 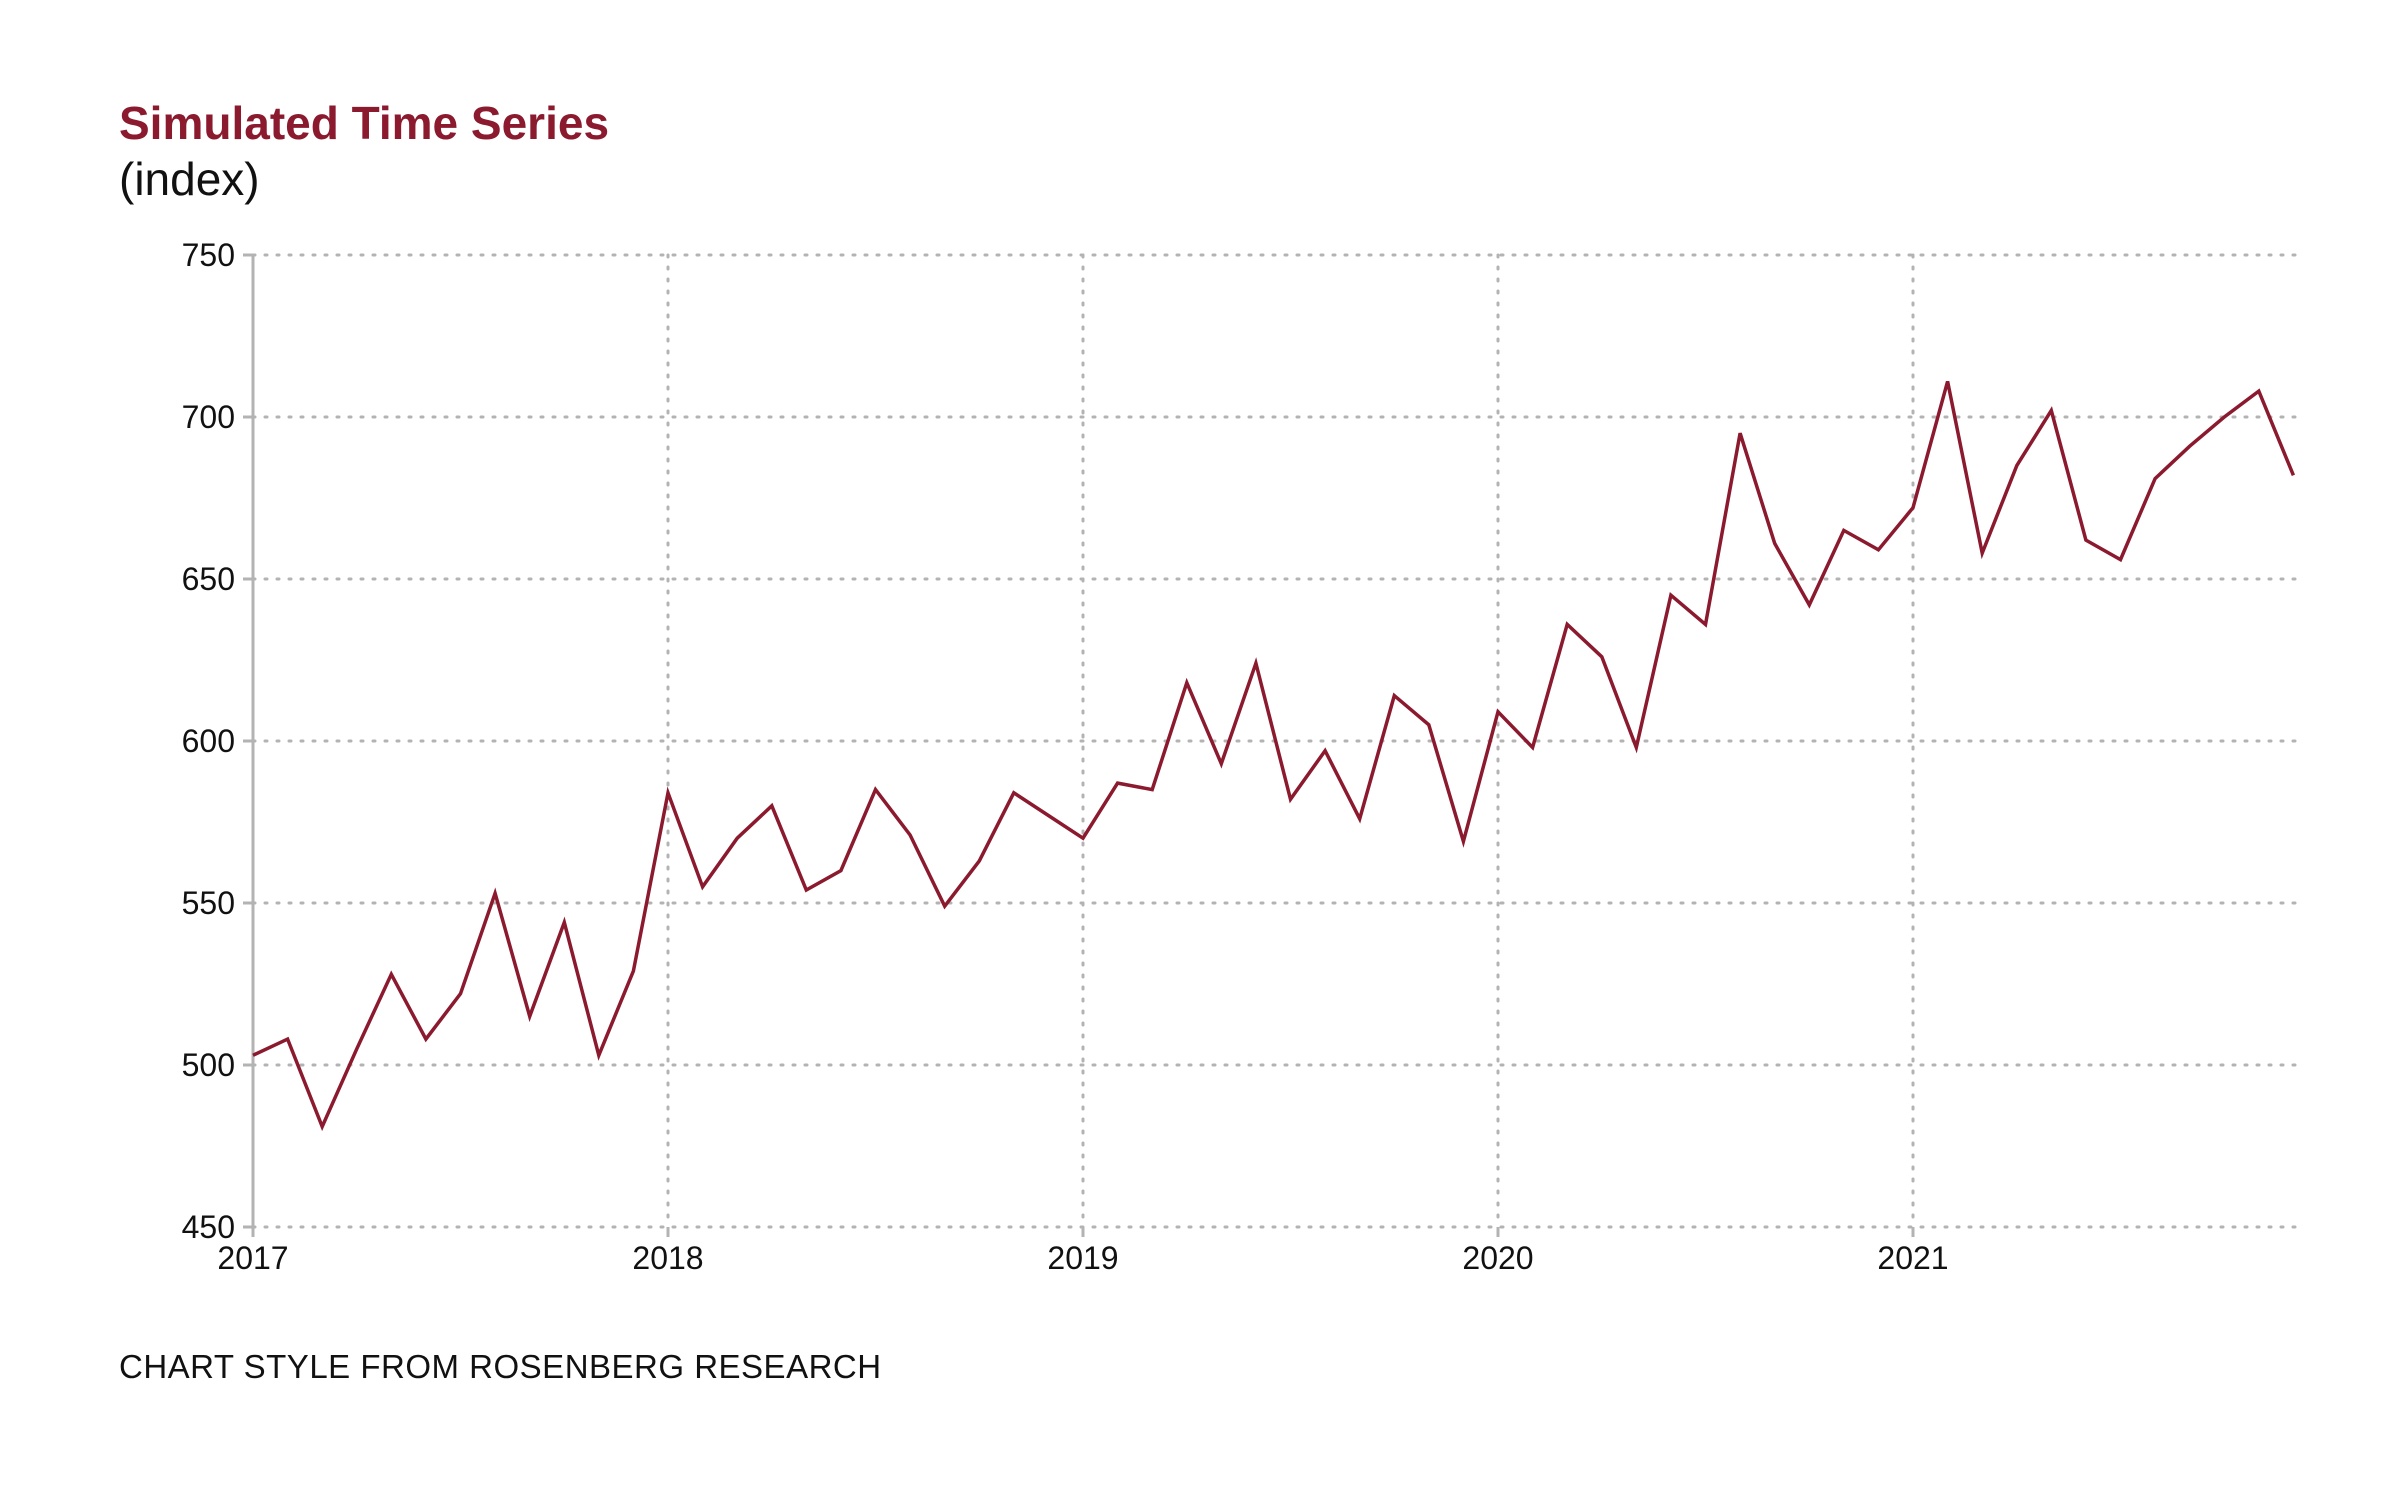 What do you see at coordinates (208, 903) in the screenshot?
I see `y-tick-label: 550` at bounding box center [208, 903].